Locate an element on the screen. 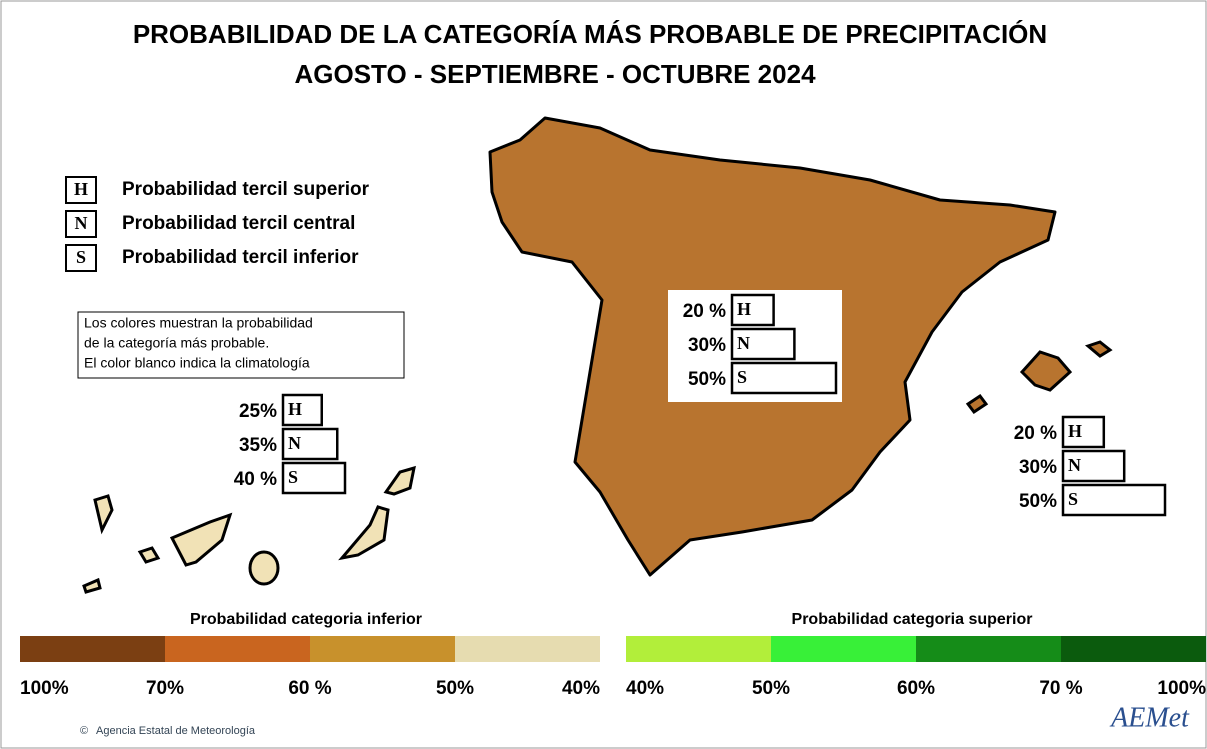 Image resolution: width=1207 pixels, height=749 pixels. logo: AEMet is located at coordinates (1149, 717).